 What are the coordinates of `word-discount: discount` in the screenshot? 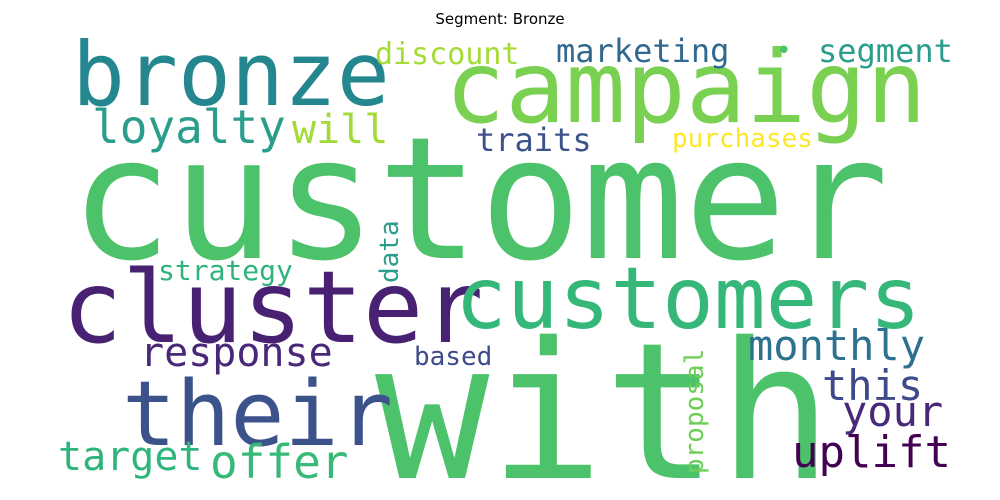 It's located at (447, 54).